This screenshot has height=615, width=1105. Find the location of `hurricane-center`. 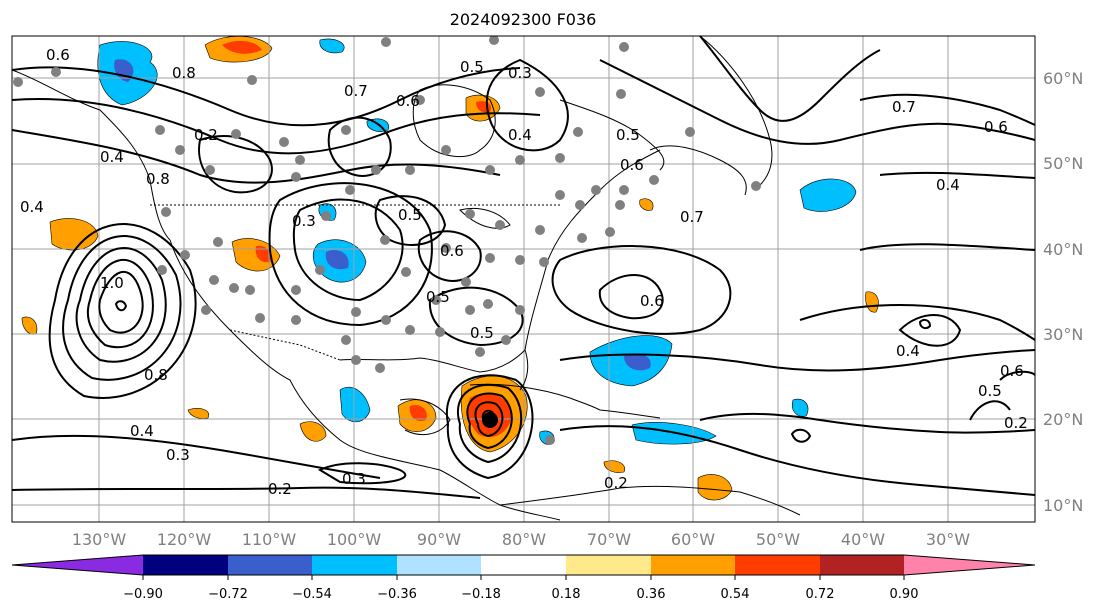

hurricane-center is located at coordinates (490, 420).